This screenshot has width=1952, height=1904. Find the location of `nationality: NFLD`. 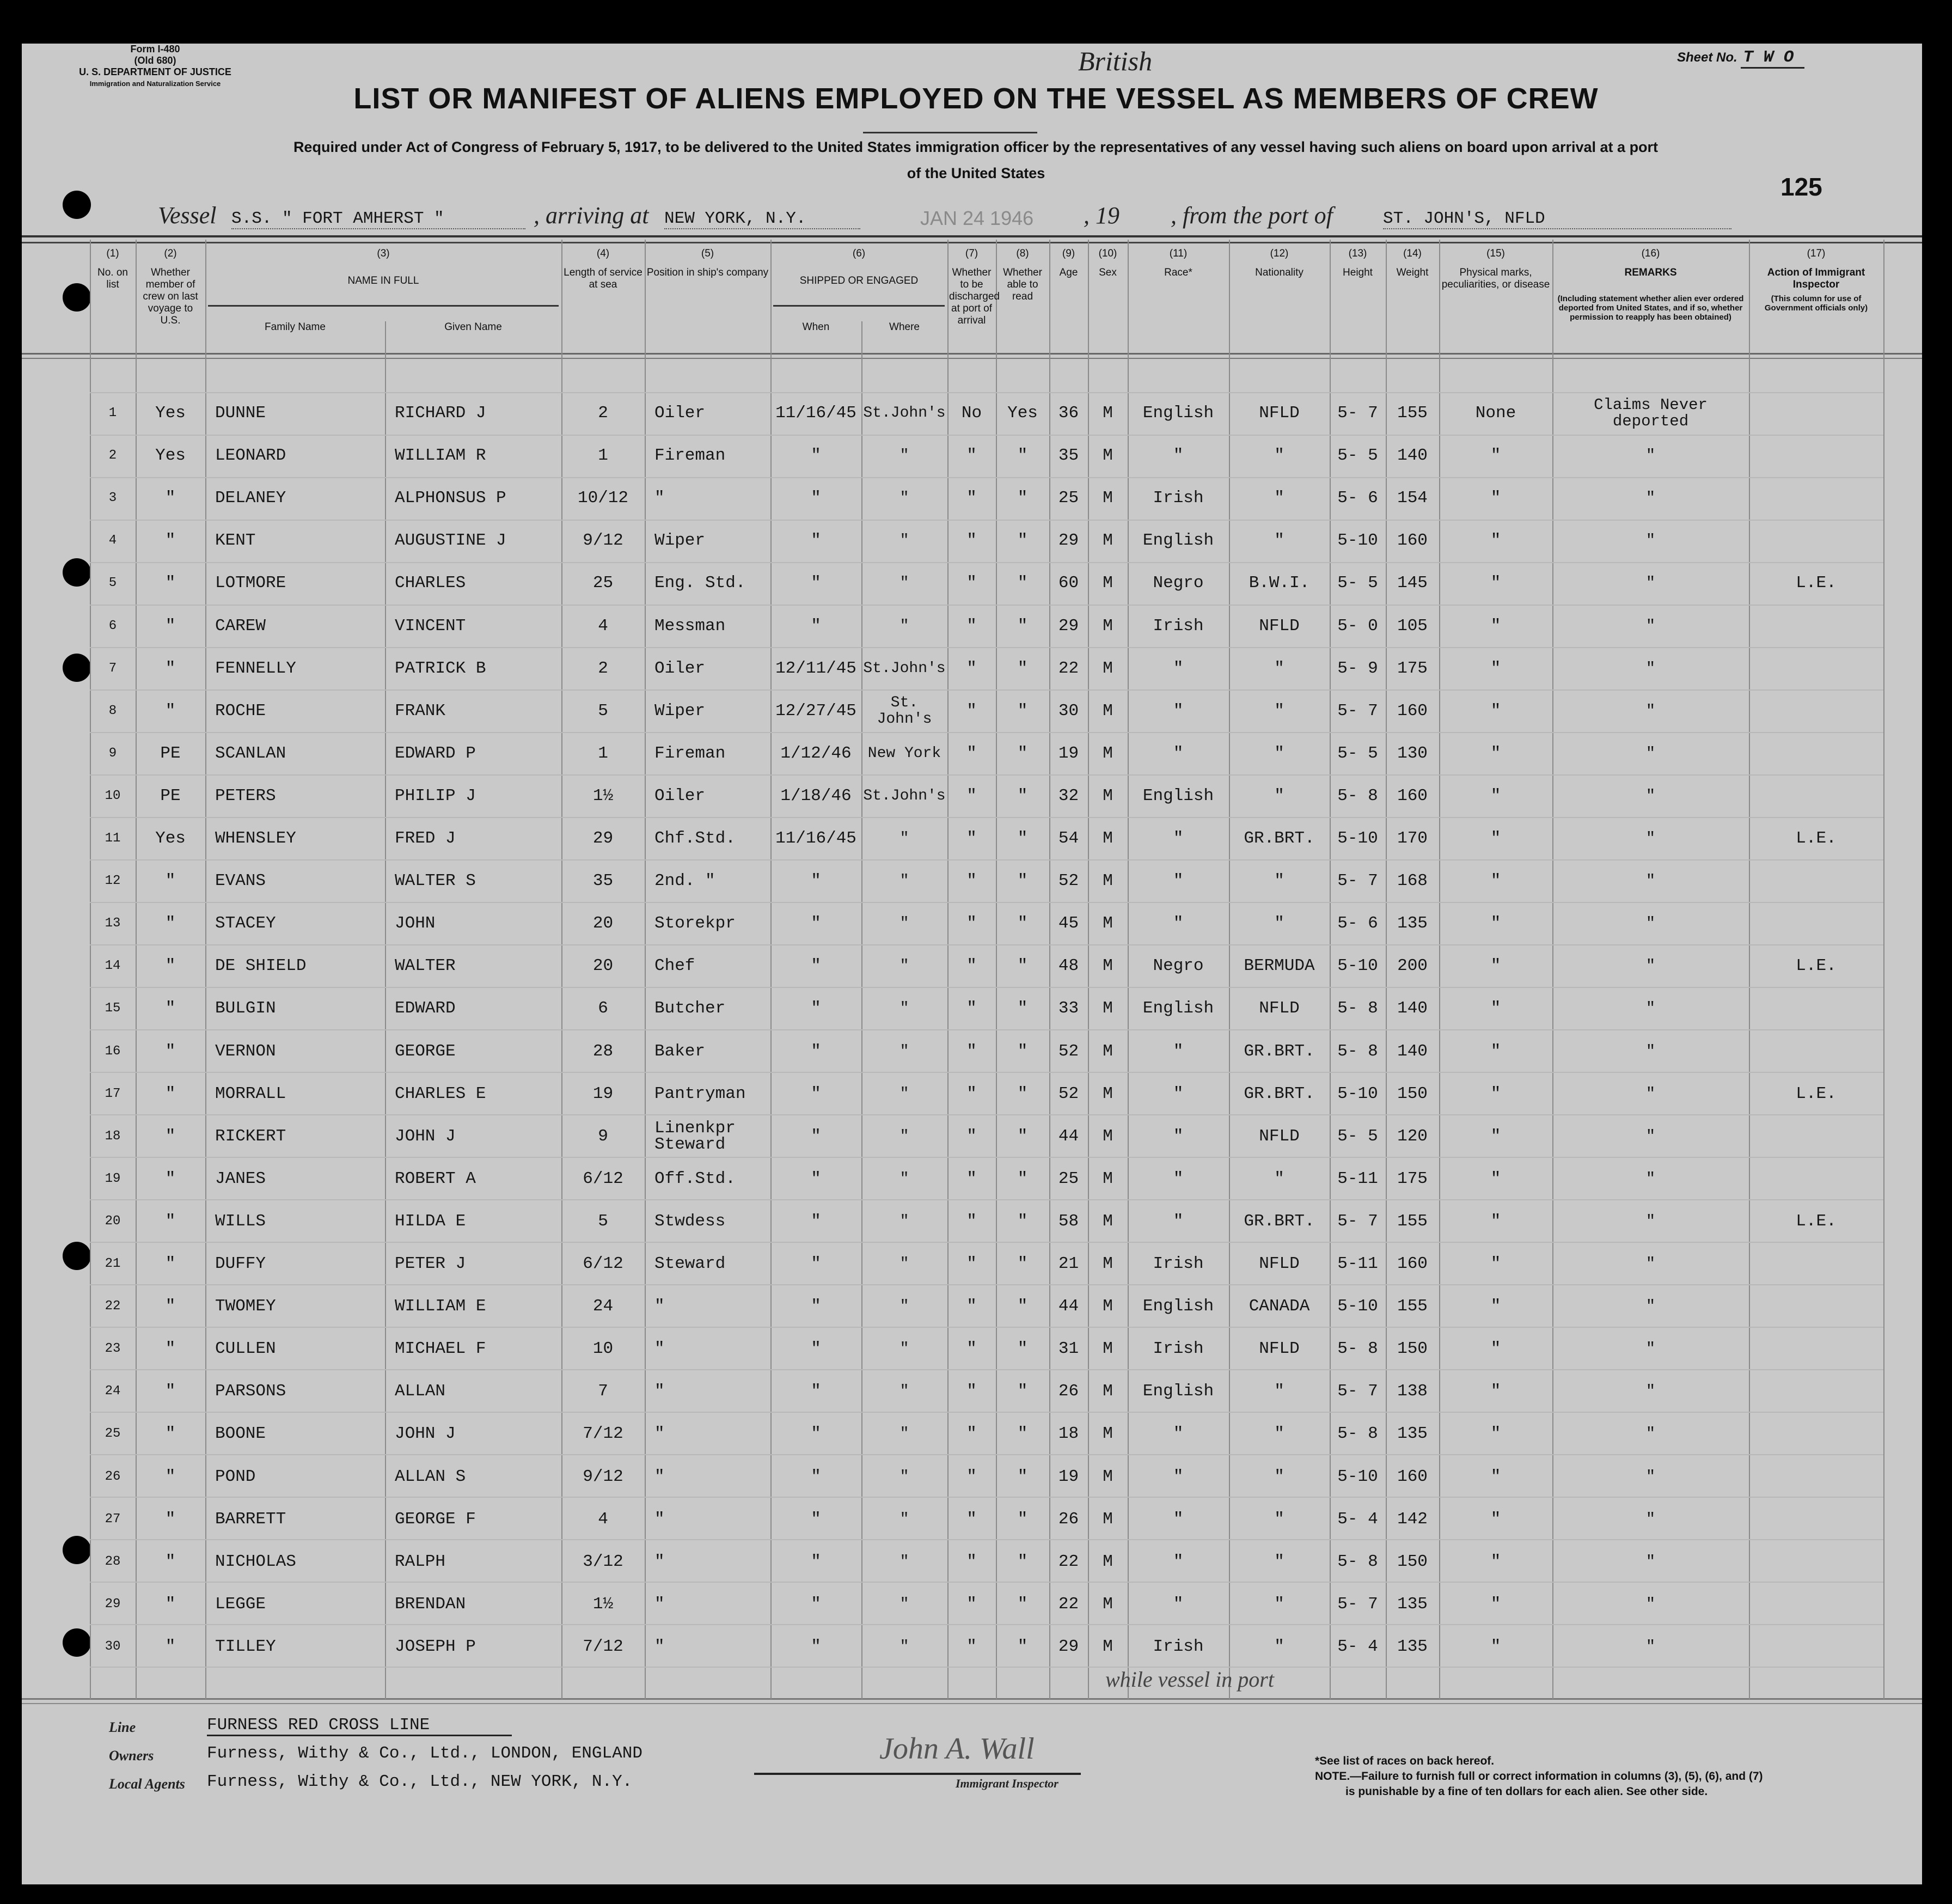

nationality: NFLD is located at coordinates (1279, 626).